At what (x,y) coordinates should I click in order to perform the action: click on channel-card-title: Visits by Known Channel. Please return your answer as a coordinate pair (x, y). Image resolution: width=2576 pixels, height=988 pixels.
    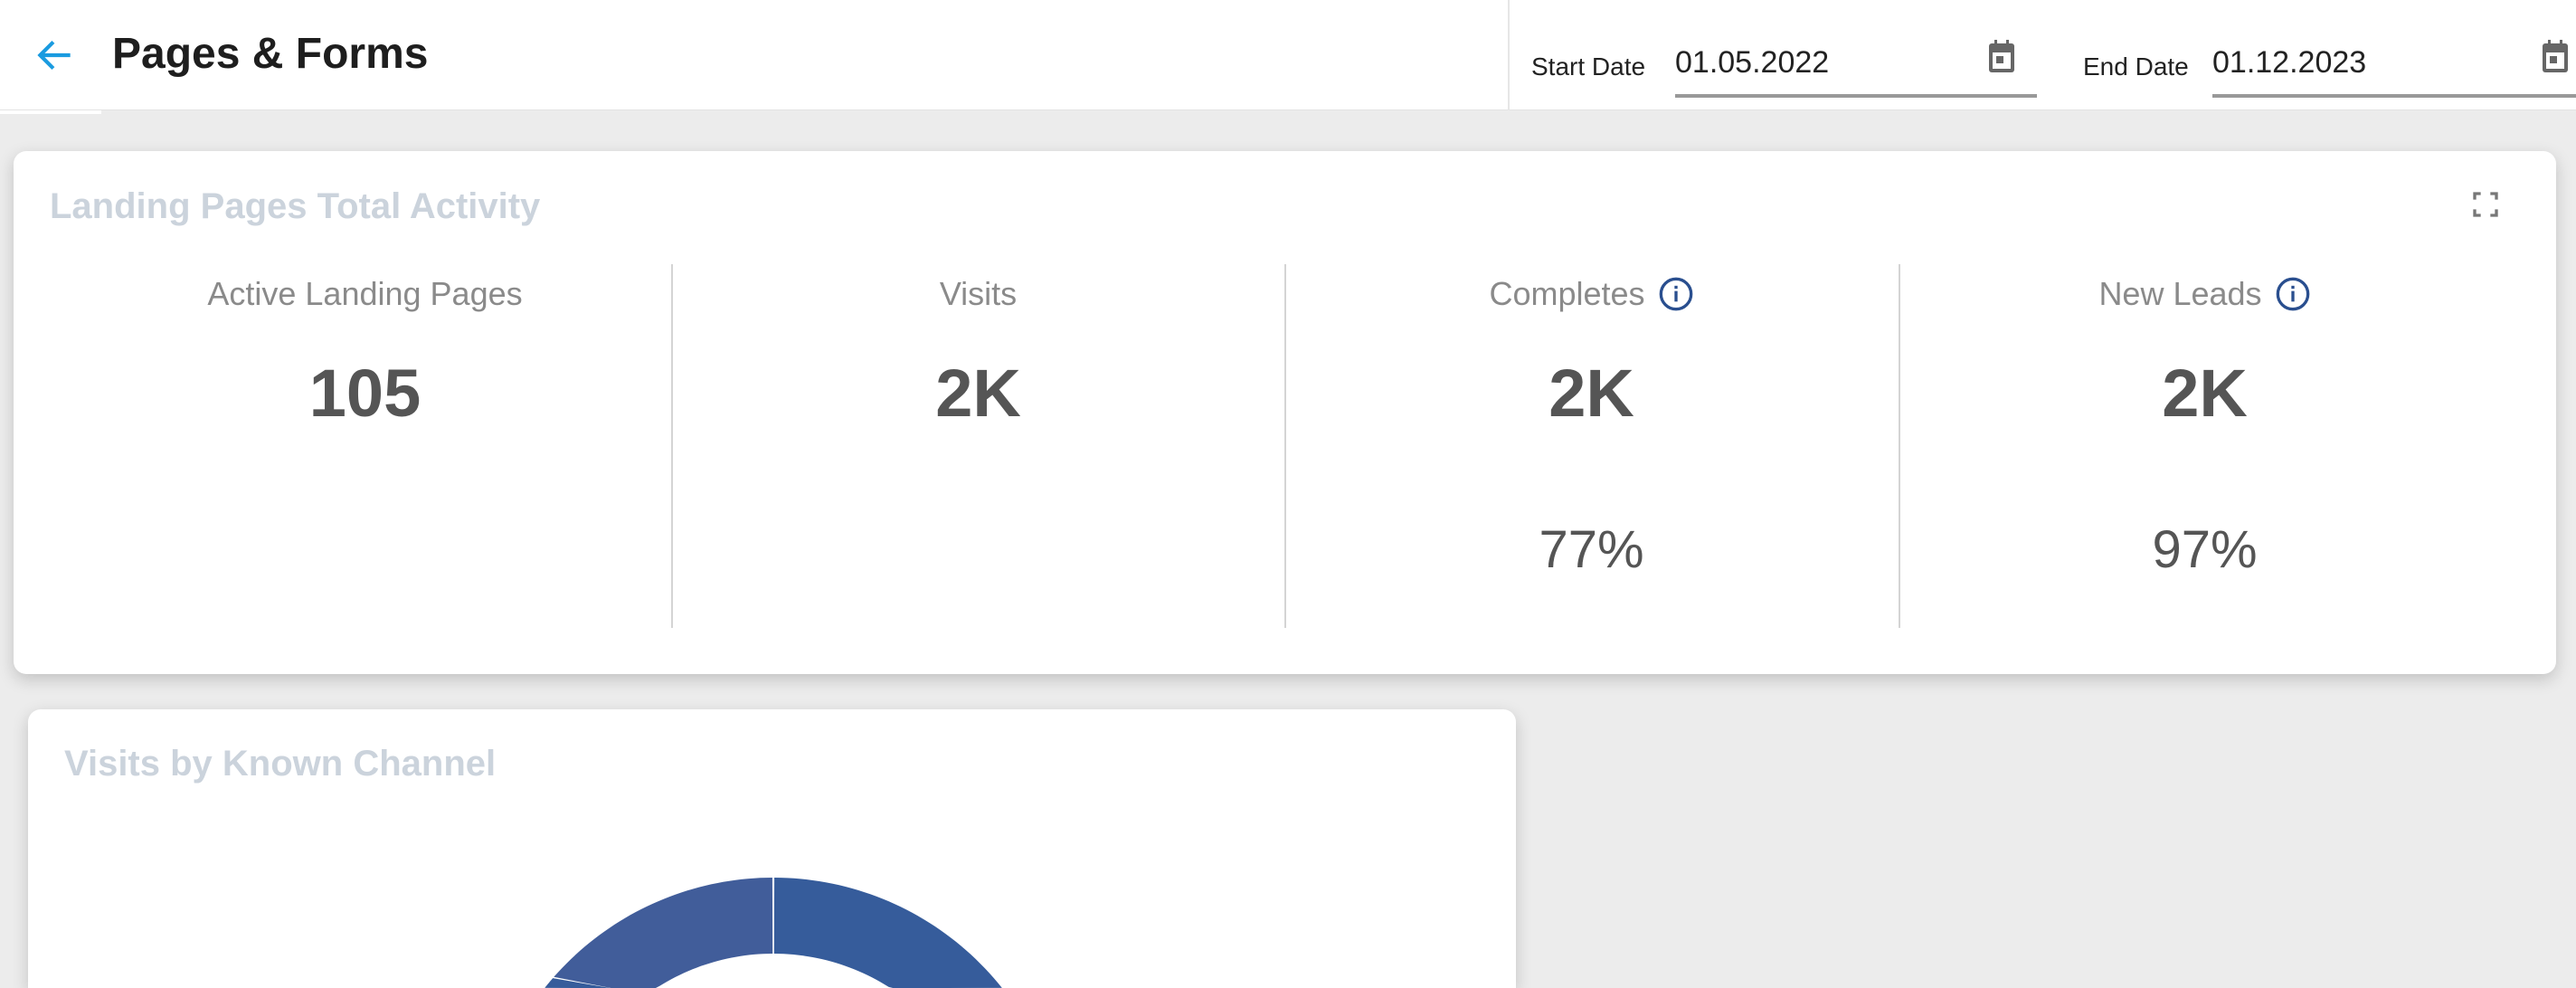
    Looking at the image, I should click on (280, 764).